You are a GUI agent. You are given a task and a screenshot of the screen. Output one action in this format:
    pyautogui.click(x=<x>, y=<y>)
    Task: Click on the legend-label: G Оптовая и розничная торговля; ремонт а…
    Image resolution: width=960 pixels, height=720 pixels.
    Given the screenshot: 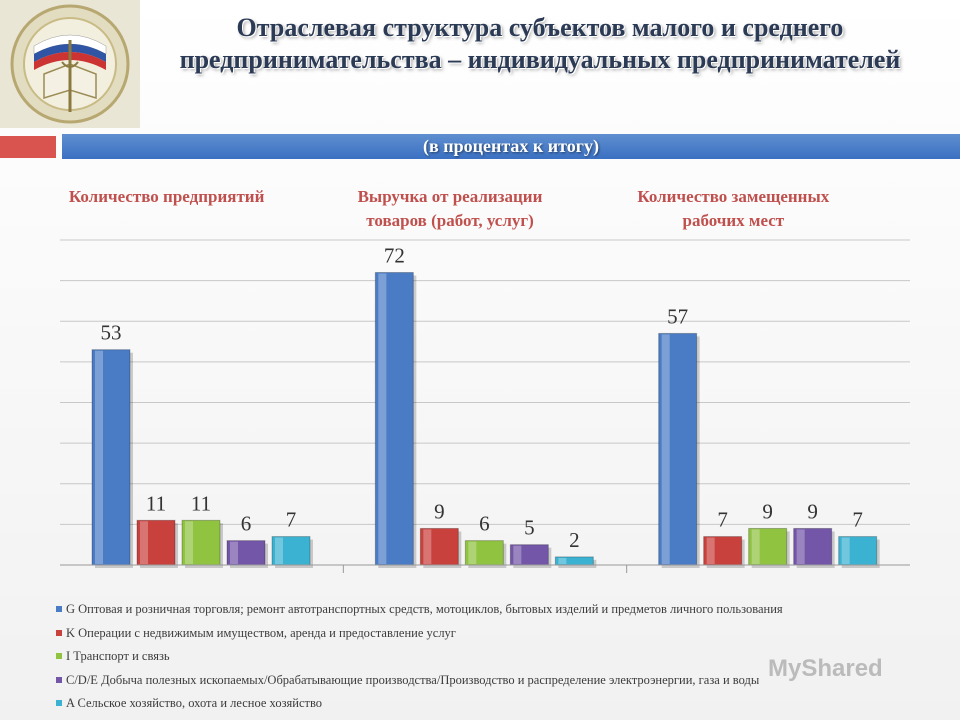 What is the action you would take?
    pyautogui.click(x=424, y=609)
    